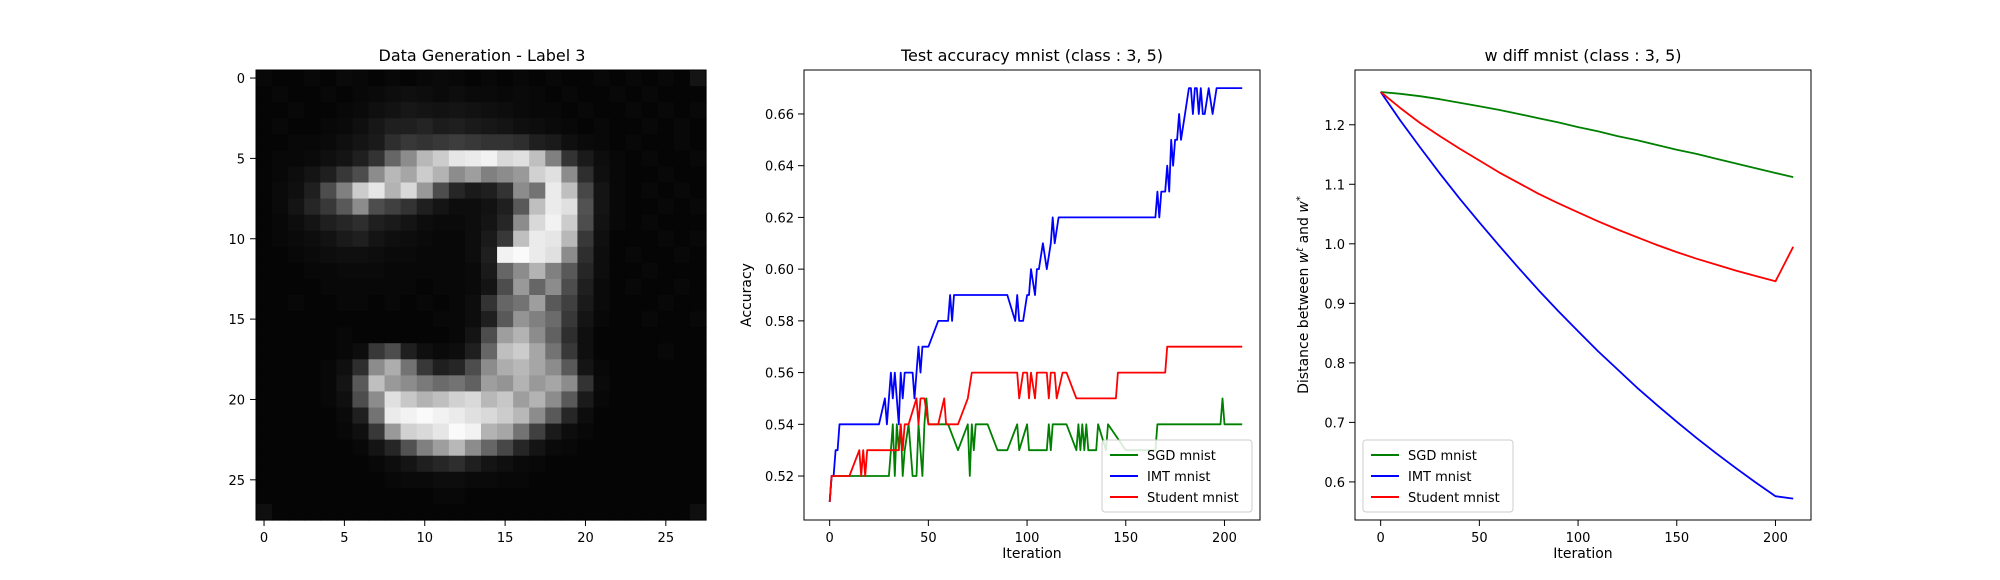 This screenshot has height=580, width=2000. Describe the element at coordinates (1442, 456) in the screenshot. I see `wdiff-legend-label: SGD mnist` at that location.